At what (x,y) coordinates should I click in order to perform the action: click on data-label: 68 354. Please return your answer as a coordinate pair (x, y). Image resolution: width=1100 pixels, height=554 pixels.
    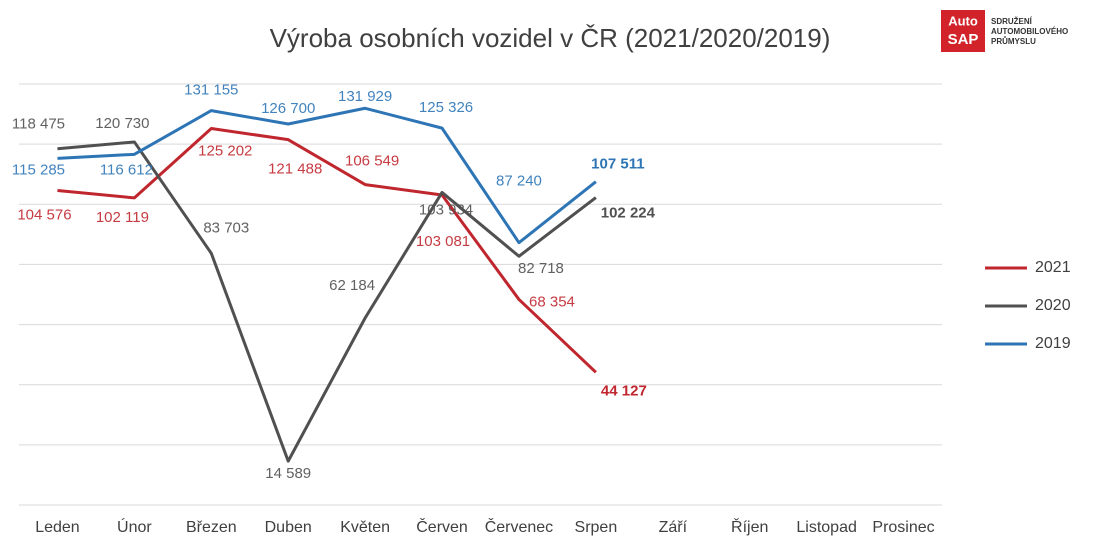
    Looking at the image, I should click on (552, 301).